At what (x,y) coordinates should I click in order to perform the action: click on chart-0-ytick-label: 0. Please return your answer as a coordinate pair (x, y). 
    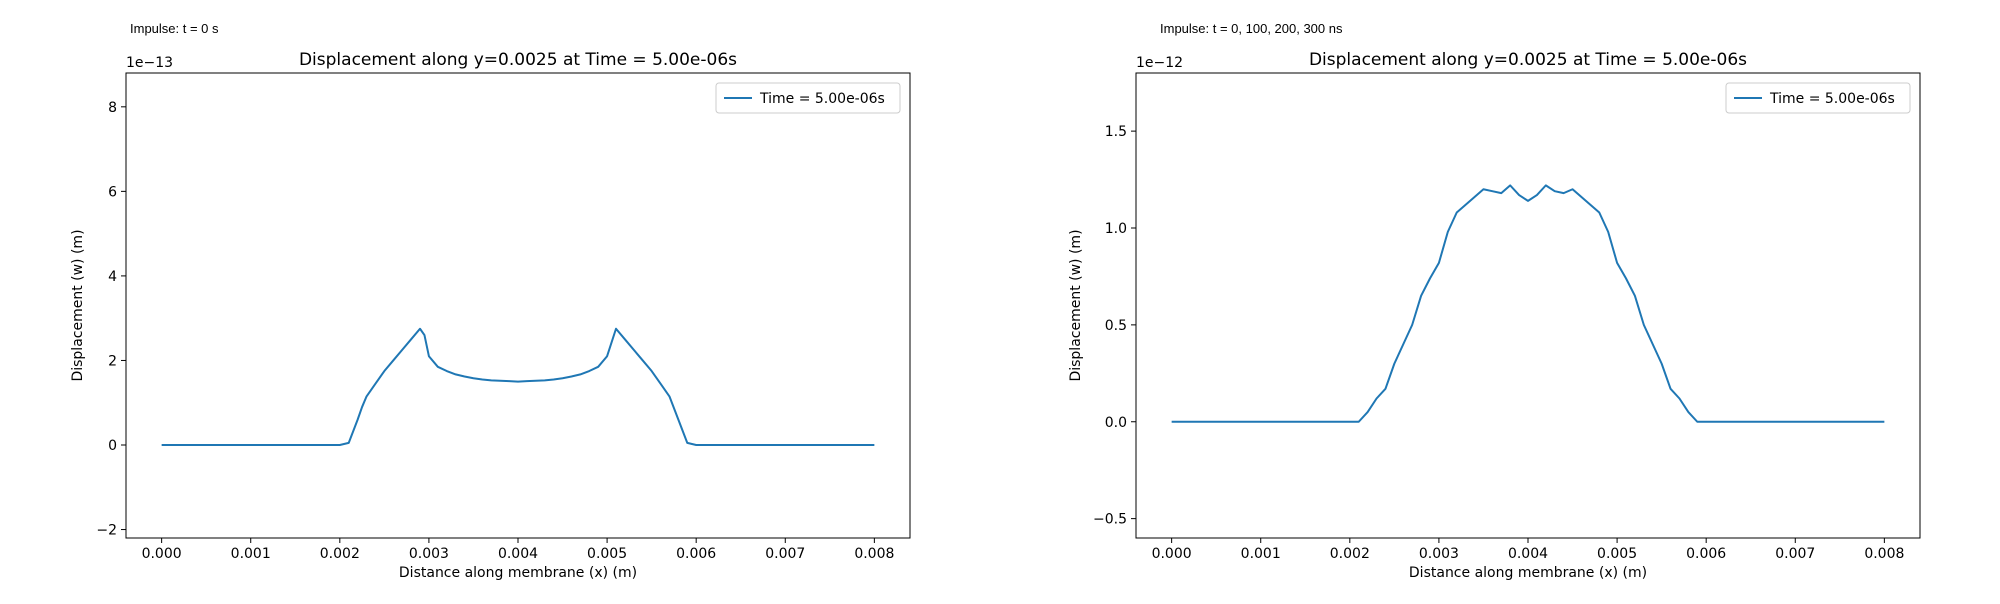
    Looking at the image, I should click on (112, 446).